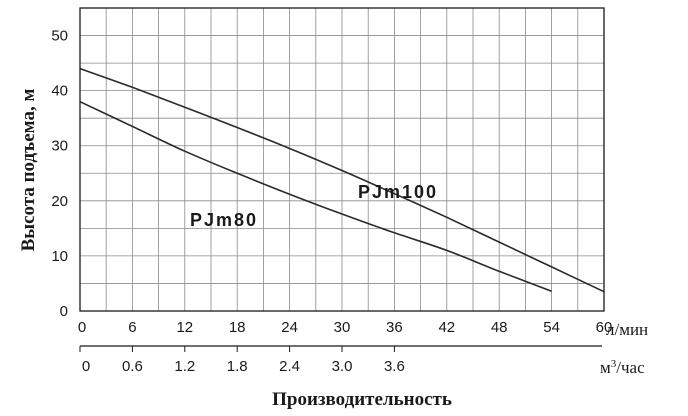 This screenshot has width=688, height=416. I want to click on x-tick-label: 48, so click(499, 327).